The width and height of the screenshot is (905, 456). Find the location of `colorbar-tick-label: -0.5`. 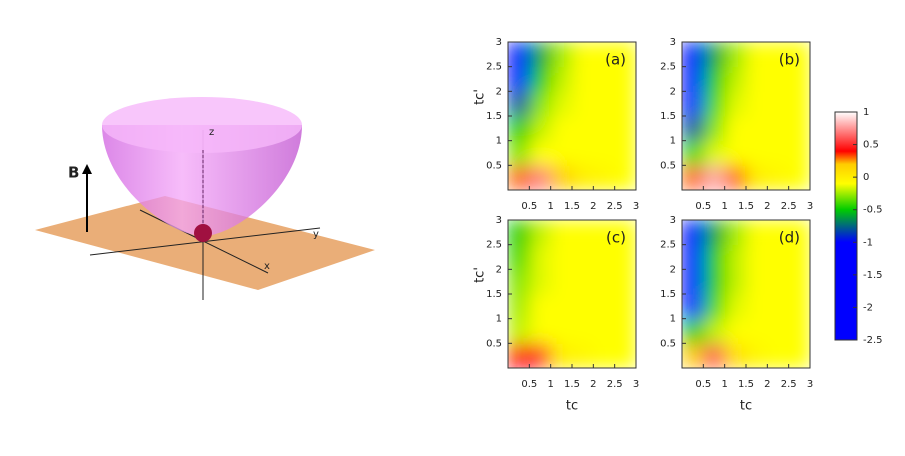

colorbar-tick-label: -0.5 is located at coordinates (873, 210).